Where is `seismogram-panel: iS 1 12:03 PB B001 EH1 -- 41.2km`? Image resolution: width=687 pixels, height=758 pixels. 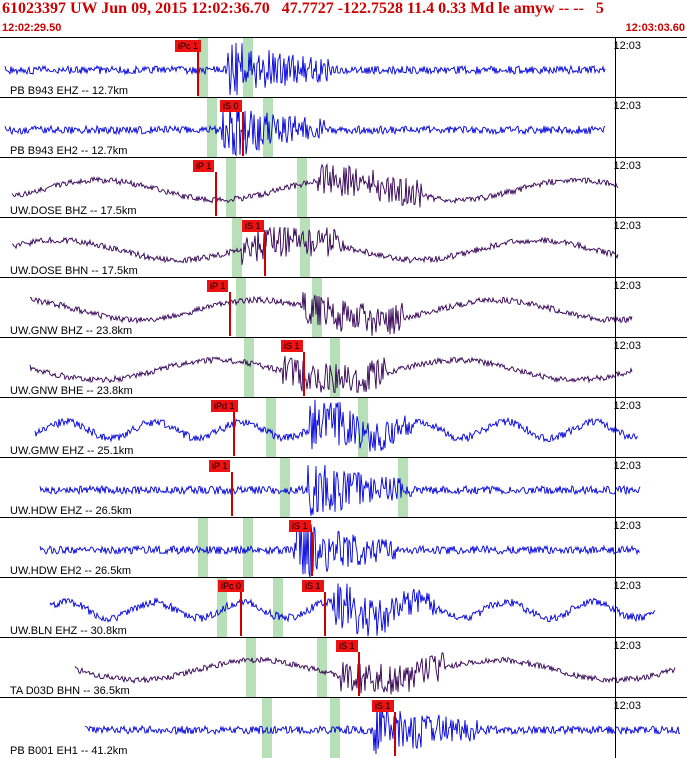
seismogram-panel: iS 1 12:03 PB B001 EH1 -- 41.2km is located at coordinates (343, 727).